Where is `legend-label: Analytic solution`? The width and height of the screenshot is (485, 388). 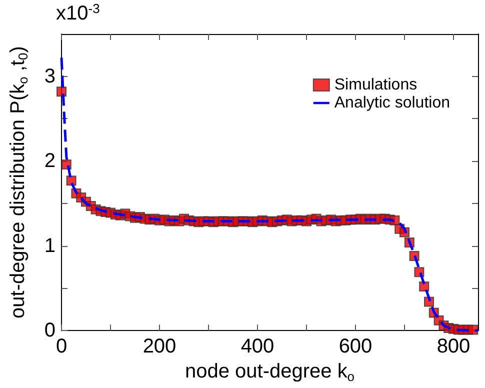
legend-label: Analytic solution is located at coordinates (392, 103).